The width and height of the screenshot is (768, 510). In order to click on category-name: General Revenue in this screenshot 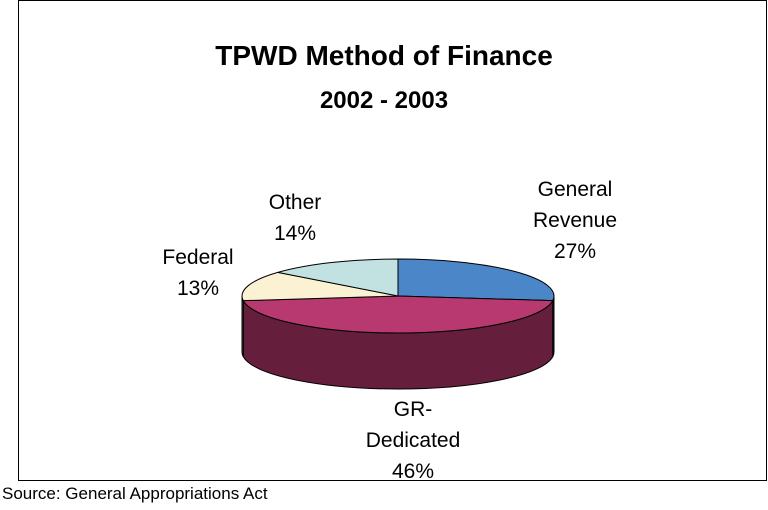, I will do `click(575, 205)`.